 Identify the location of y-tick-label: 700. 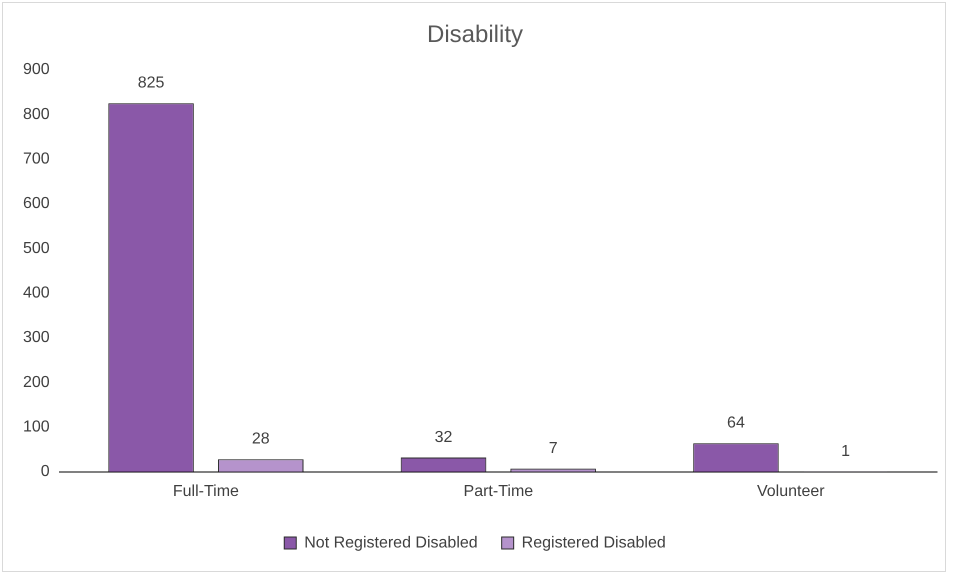
(36, 159).